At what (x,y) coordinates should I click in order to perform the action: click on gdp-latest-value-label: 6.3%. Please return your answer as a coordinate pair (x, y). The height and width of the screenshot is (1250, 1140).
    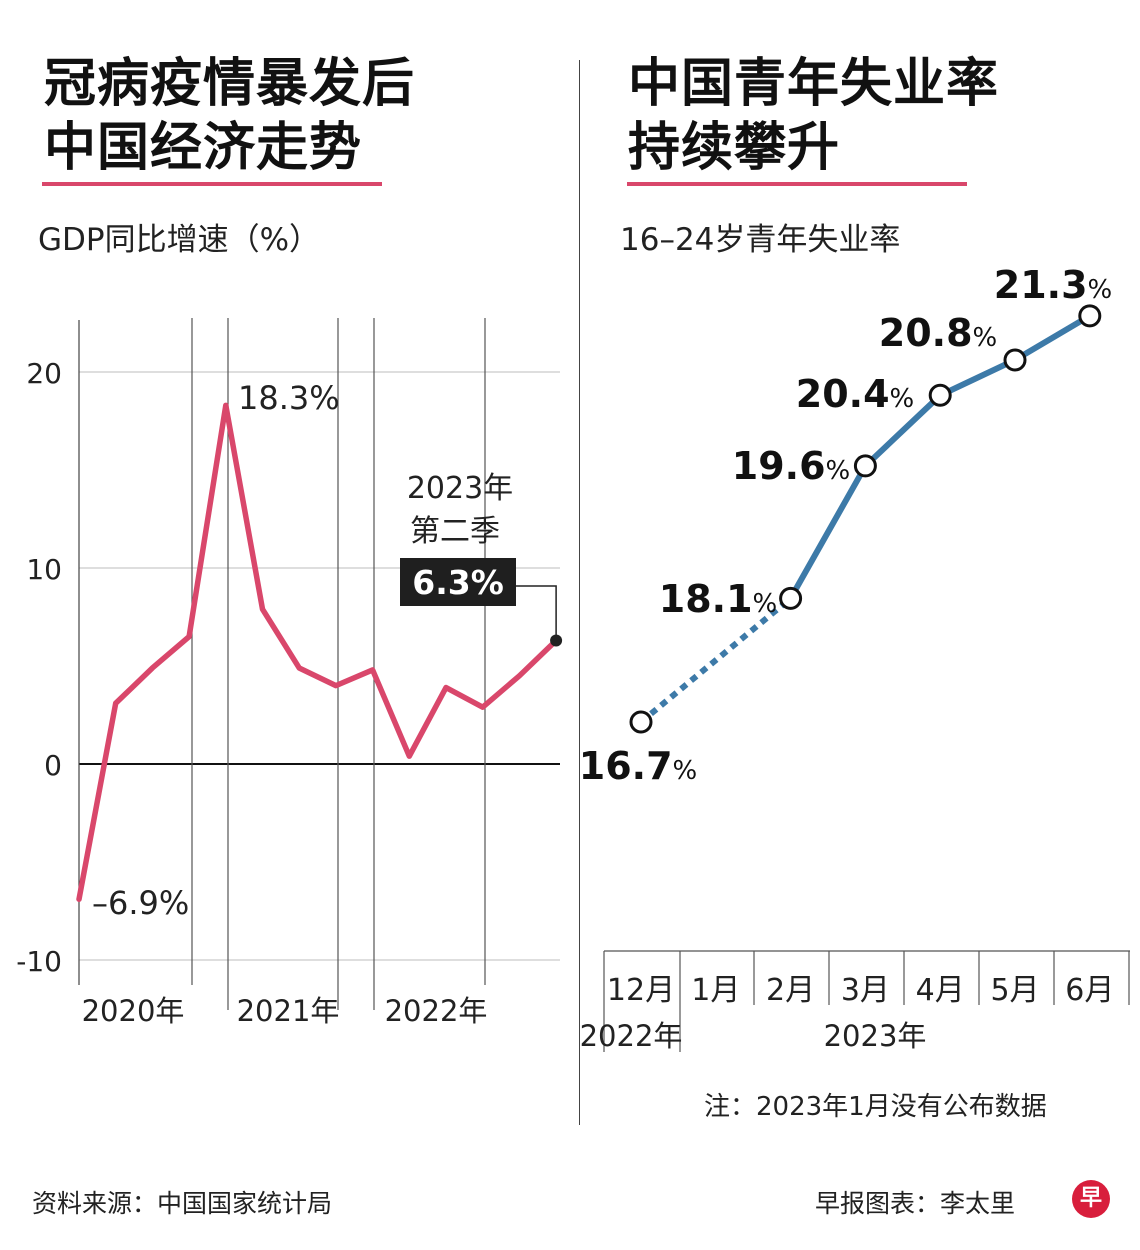
    Looking at the image, I should click on (458, 582).